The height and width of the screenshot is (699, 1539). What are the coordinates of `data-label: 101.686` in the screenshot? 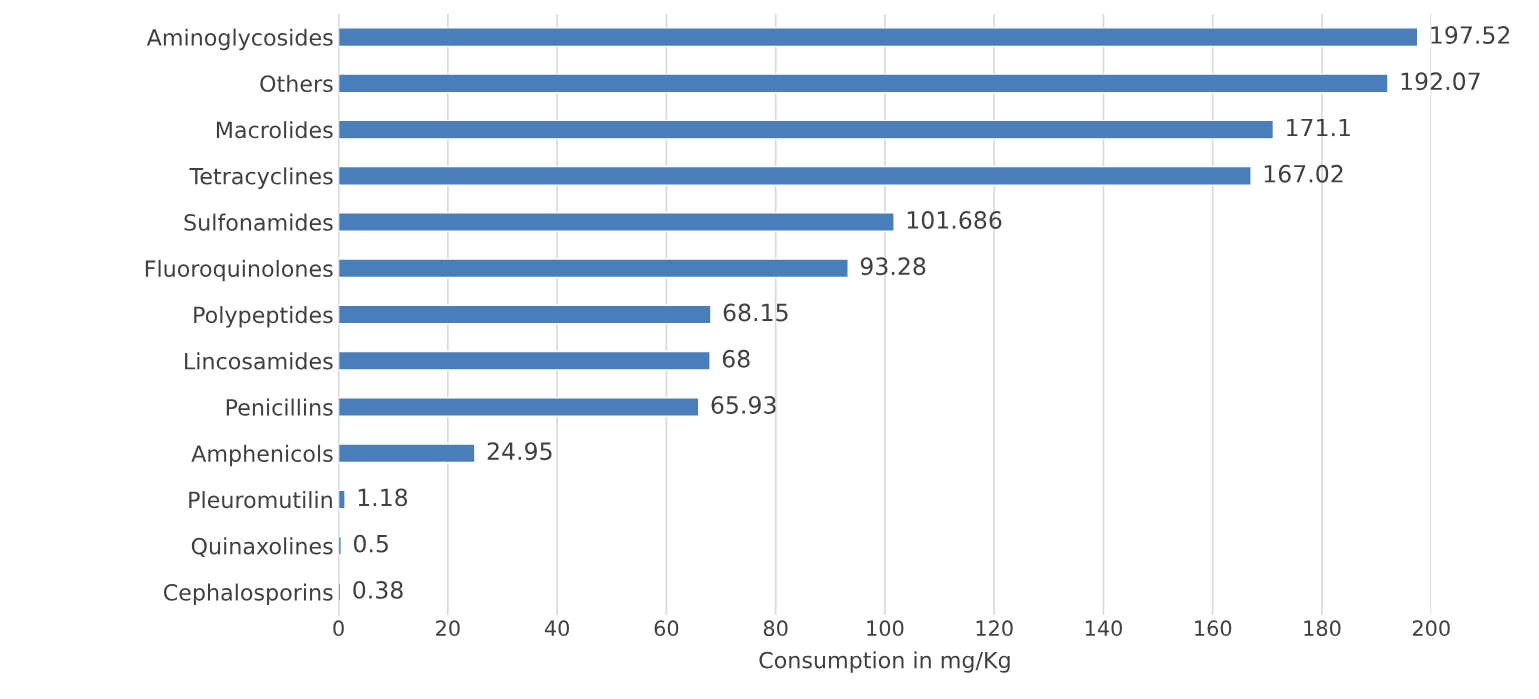 It's located at (954, 220).